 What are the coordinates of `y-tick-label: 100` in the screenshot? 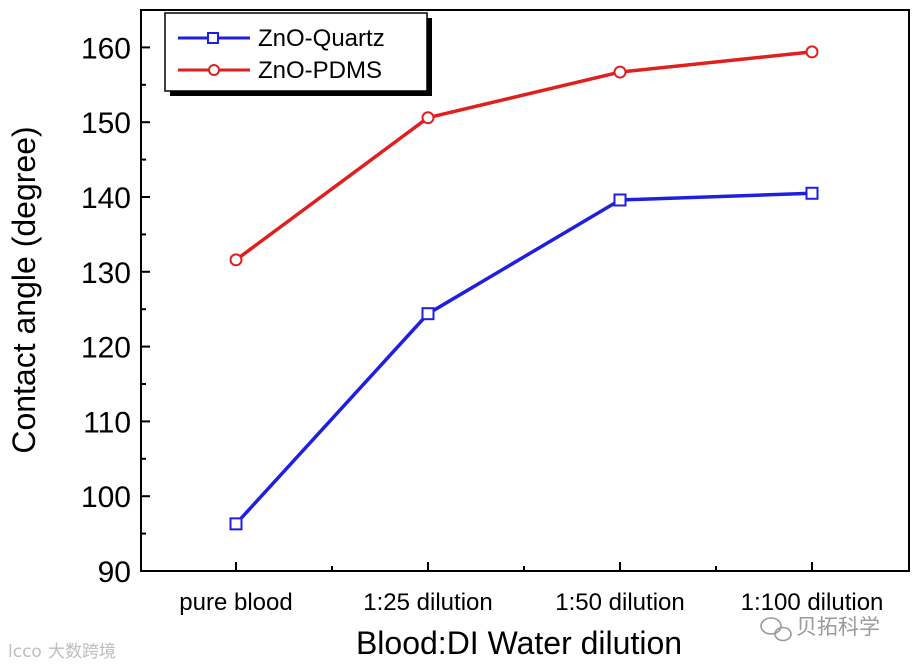 It's located at (106, 497).